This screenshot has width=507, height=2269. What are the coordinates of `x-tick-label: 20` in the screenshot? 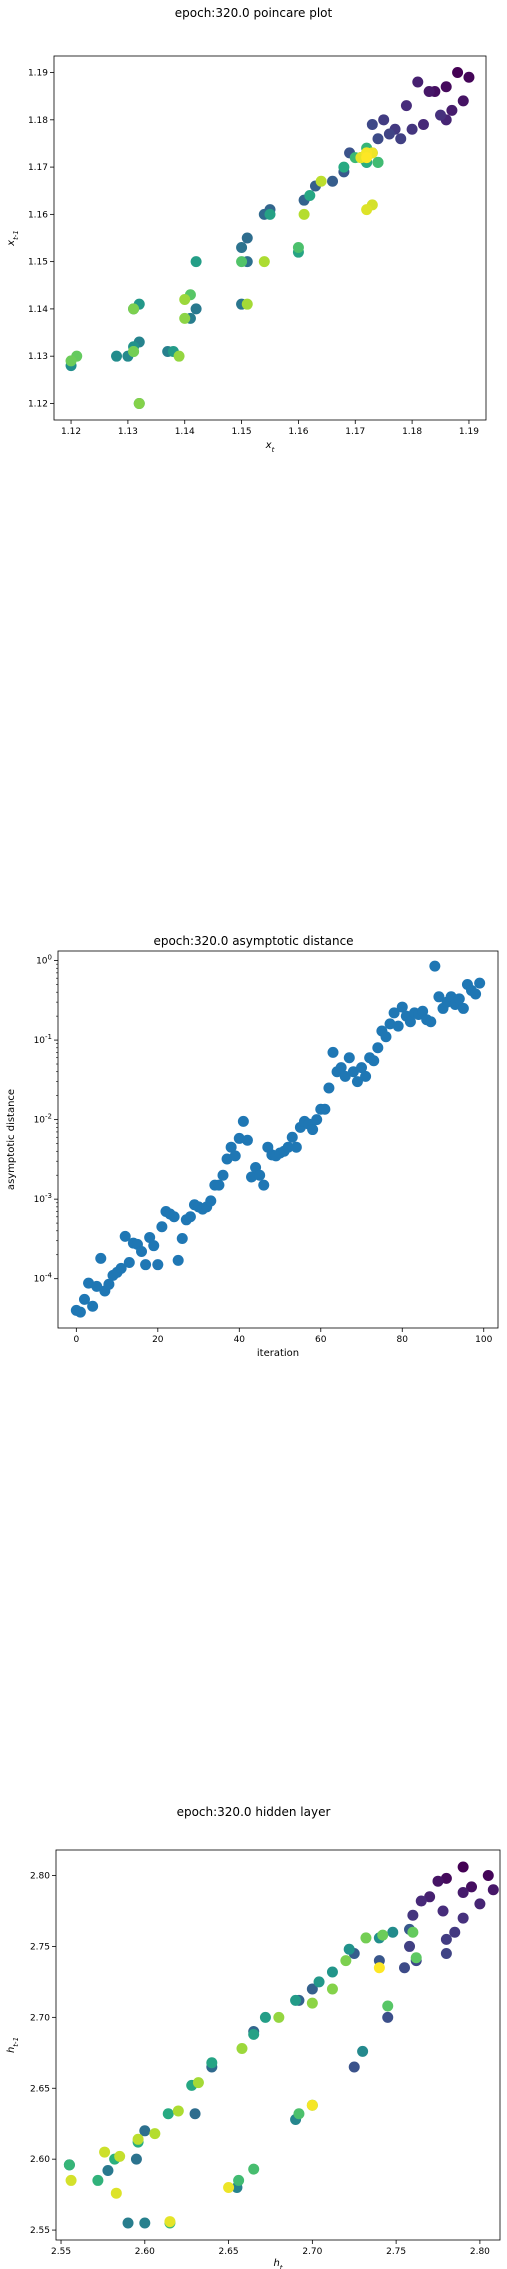 It's located at (158, 1340).